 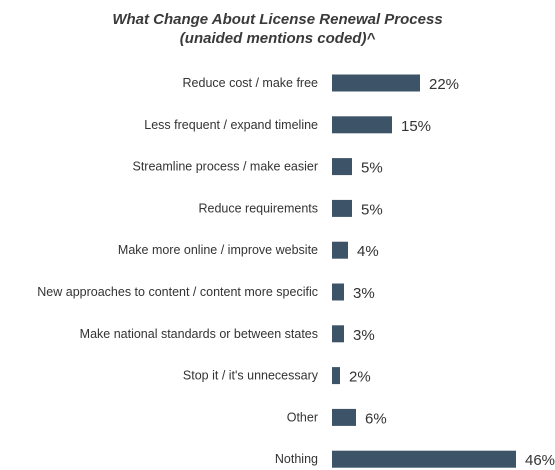 I want to click on category-label: Stop it / it's unnecessary, so click(x=251, y=376).